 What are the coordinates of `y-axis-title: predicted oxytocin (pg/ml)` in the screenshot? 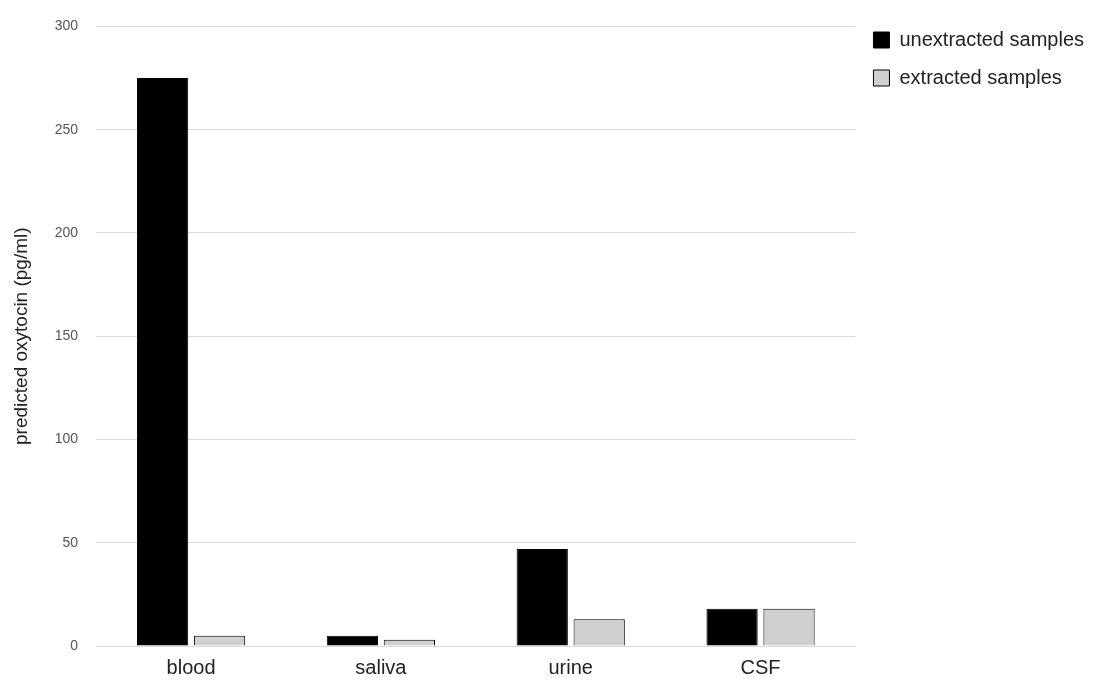 It's located at (20, 336).